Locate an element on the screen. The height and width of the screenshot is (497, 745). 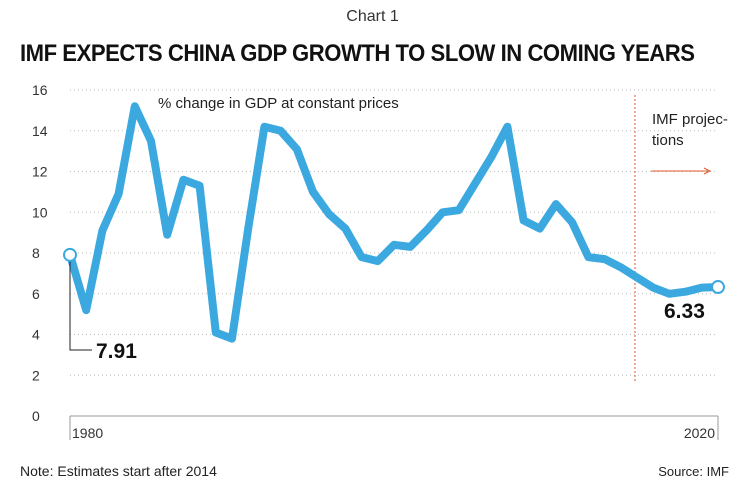
first-point-marker is located at coordinates (70, 254).